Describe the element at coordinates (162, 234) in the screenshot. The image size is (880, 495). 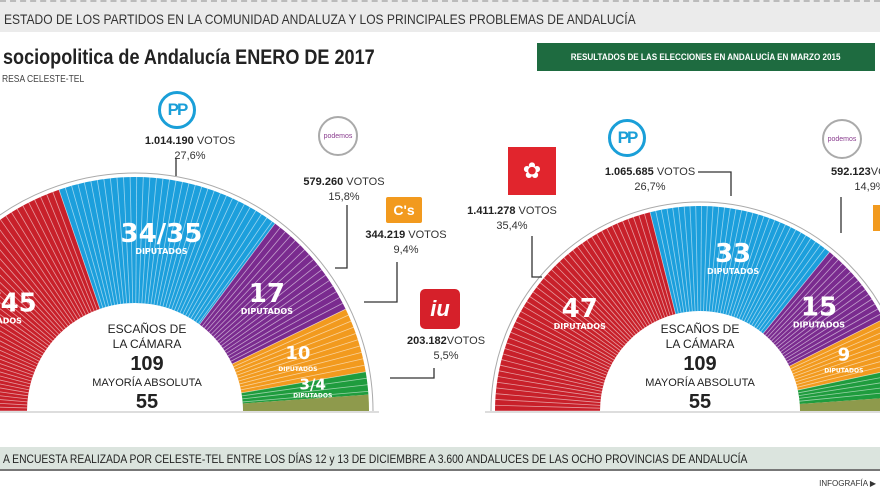
I see `seats-label: 34/35` at that location.